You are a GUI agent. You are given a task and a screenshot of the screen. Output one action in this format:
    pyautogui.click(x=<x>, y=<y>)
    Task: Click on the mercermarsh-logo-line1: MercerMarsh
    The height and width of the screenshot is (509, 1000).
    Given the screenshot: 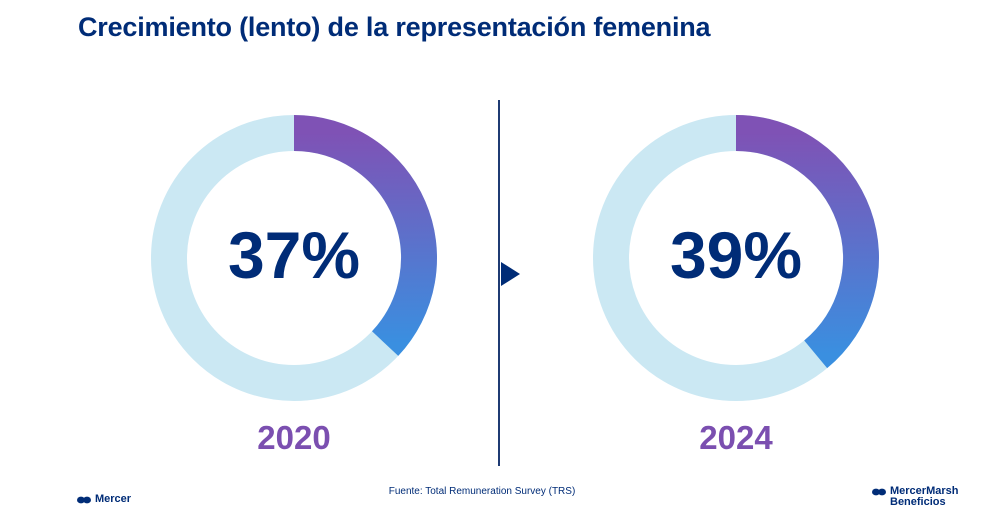 What is the action you would take?
    pyautogui.click(x=924, y=491)
    